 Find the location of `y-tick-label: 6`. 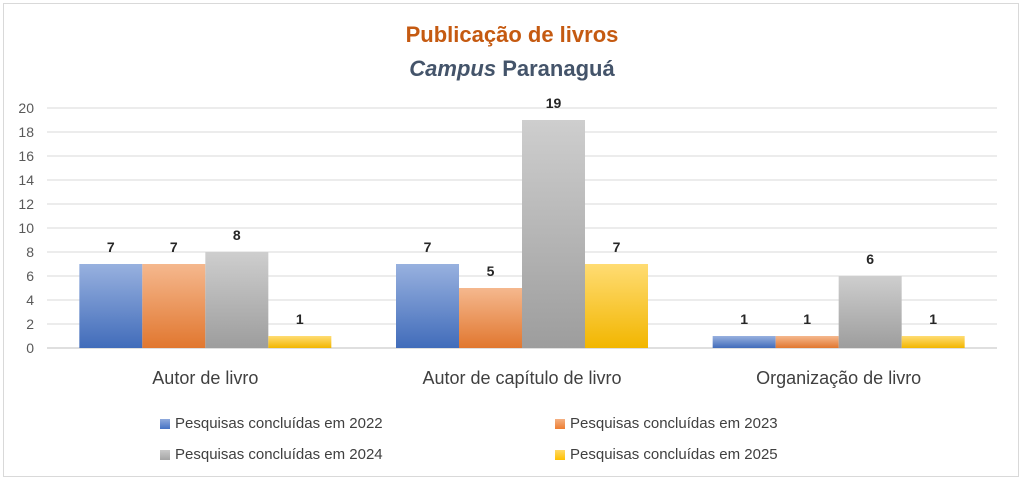

y-tick-label: 6 is located at coordinates (30, 276).